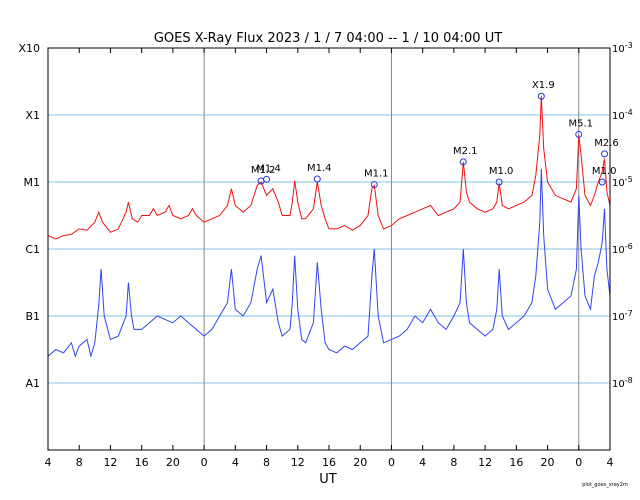 The height and width of the screenshot is (500, 640). What do you see at coordinates (543, 85) in the screenshot?
I see `flare-label: X1.9` at bounding box center [543, 85].